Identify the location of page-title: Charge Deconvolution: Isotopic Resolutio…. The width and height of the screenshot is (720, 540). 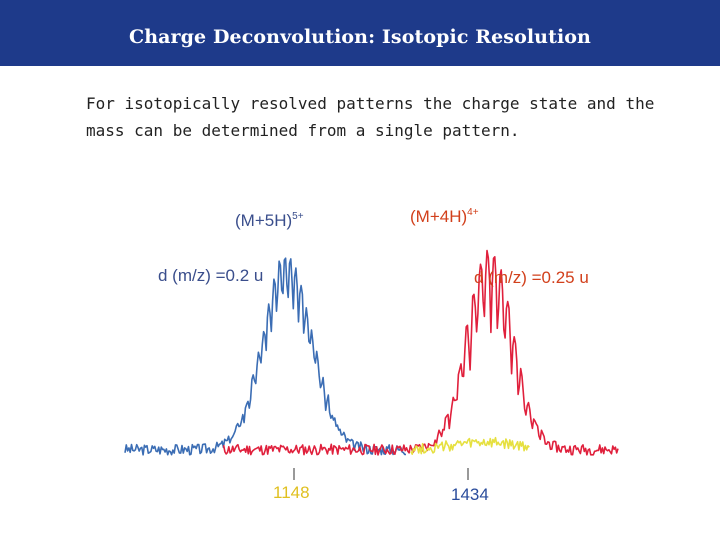
(360, 37).